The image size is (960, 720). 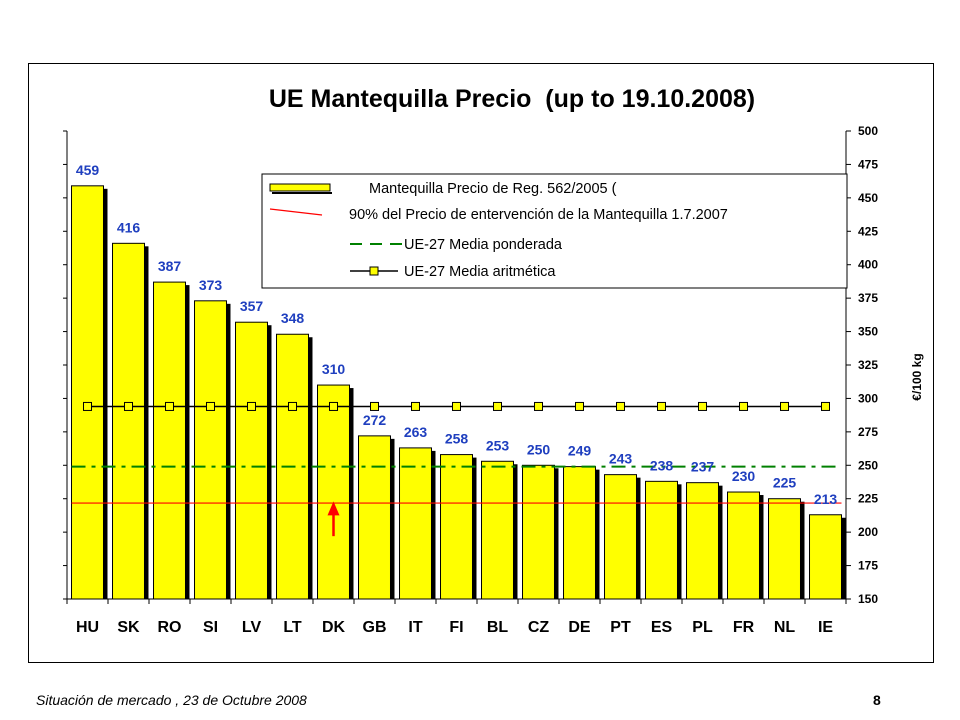 I want to click on data-label: 225, so click(x=785, y=483).